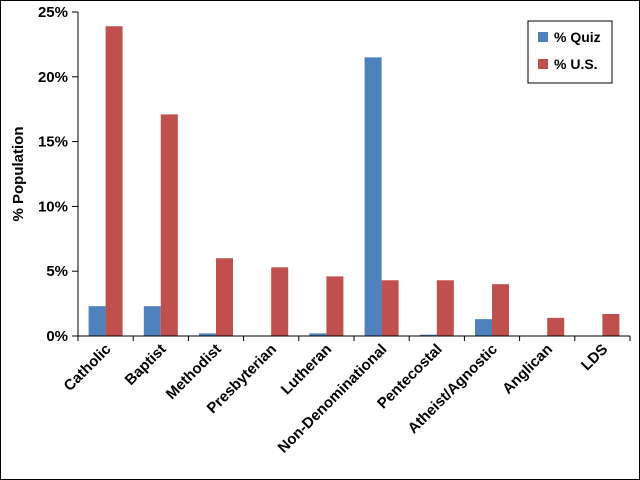 This screenshot has height=480, width=640. I want to click on bar-quiz-baptist, so click(152, 321).